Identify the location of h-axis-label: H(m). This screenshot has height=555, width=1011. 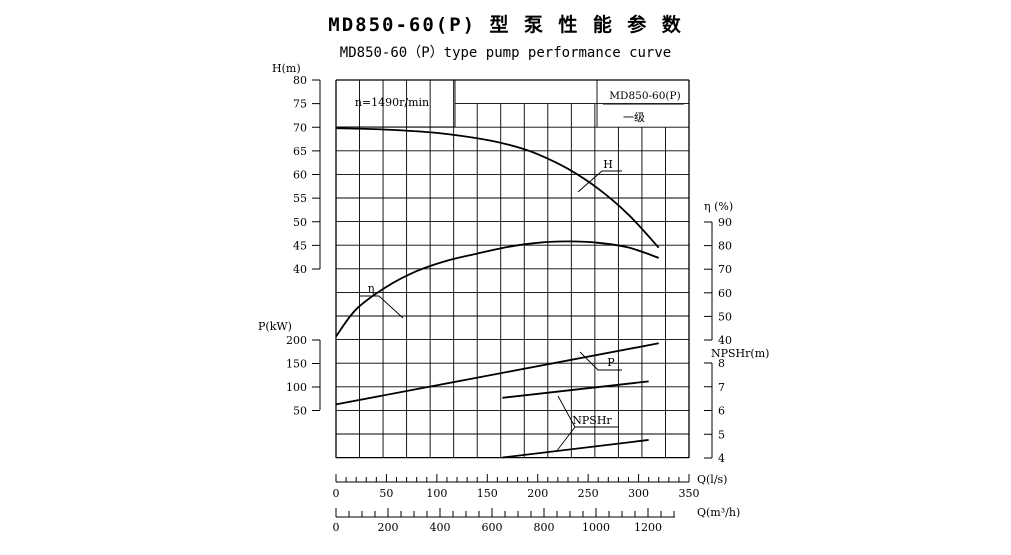
(286, 68).